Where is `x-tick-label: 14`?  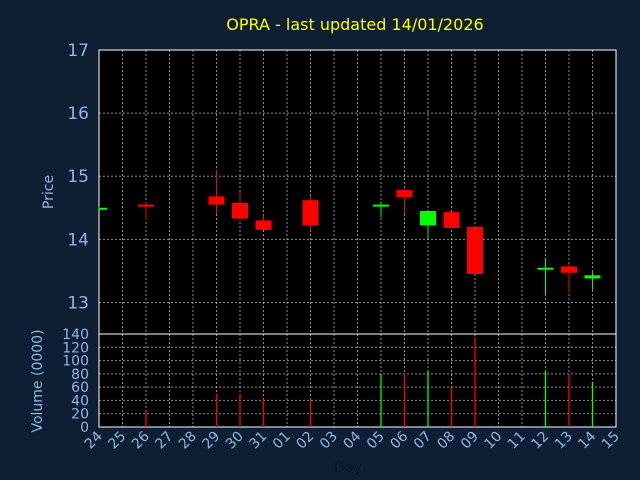 x-tick-label: 14 is located at coordinates (587, 440).